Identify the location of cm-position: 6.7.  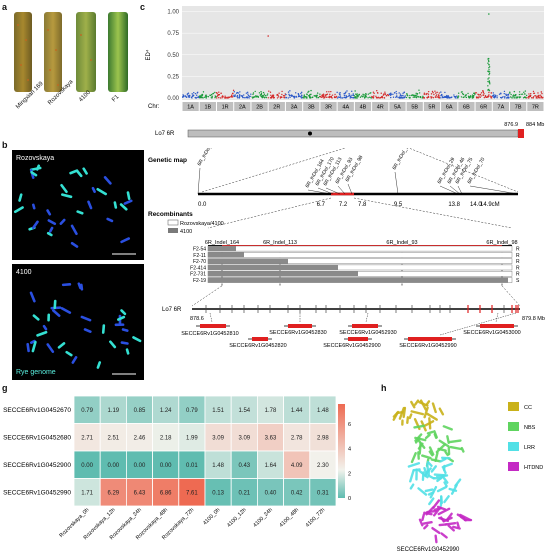
(321, 205).